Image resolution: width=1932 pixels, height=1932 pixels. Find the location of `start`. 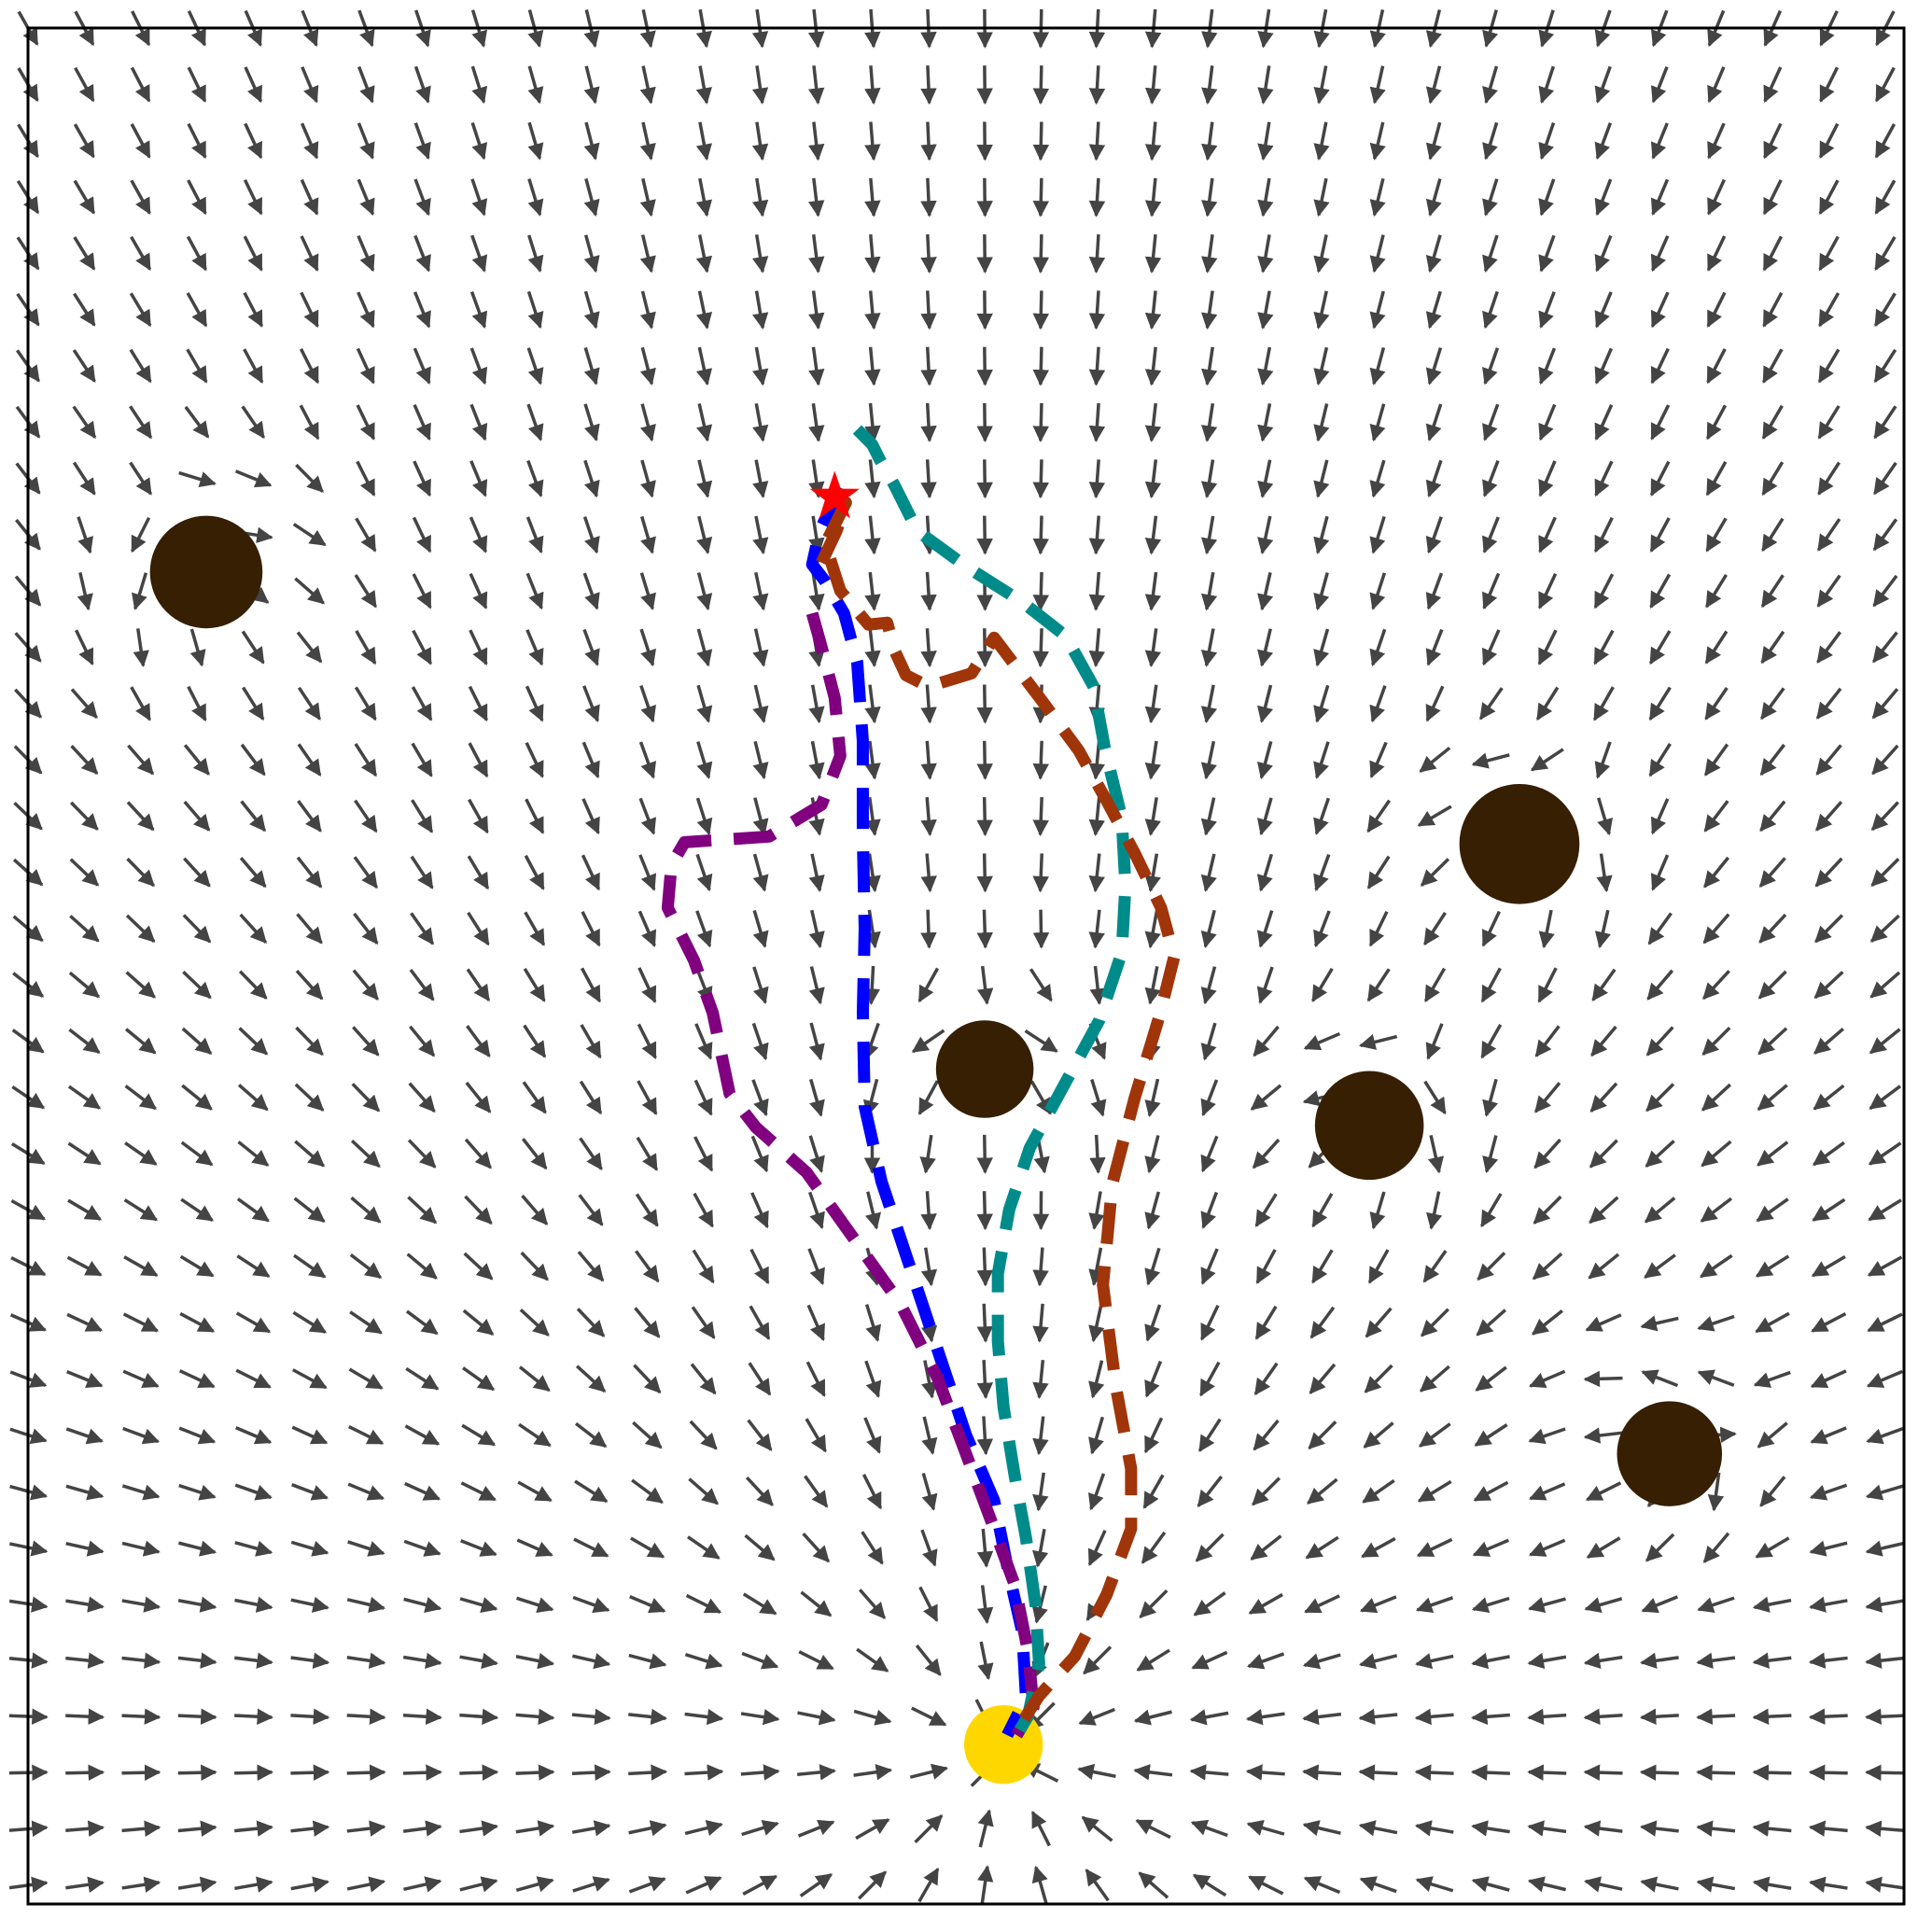

start is located at coordinates (834, 494).